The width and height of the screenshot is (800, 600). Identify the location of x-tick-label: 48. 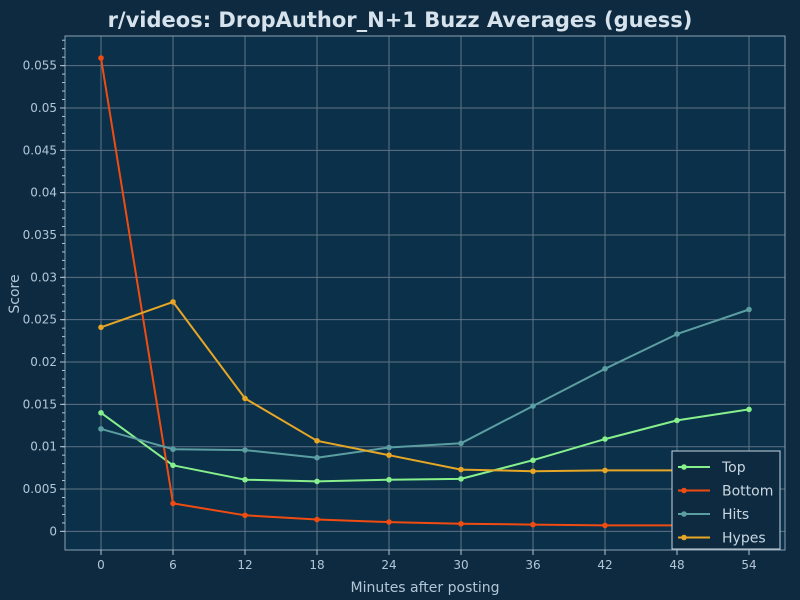
(676, 565).